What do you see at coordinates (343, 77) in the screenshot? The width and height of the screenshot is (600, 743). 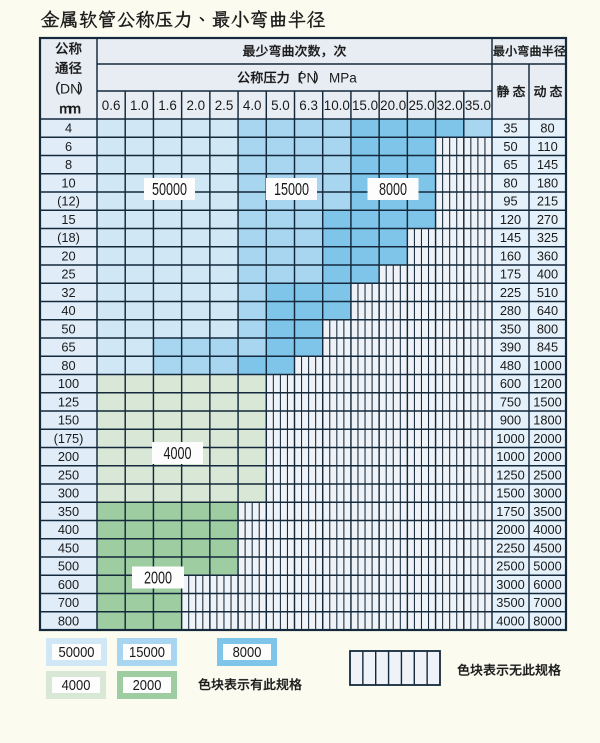 I see `svg-text: MPa` at bounding box center [343, 77].